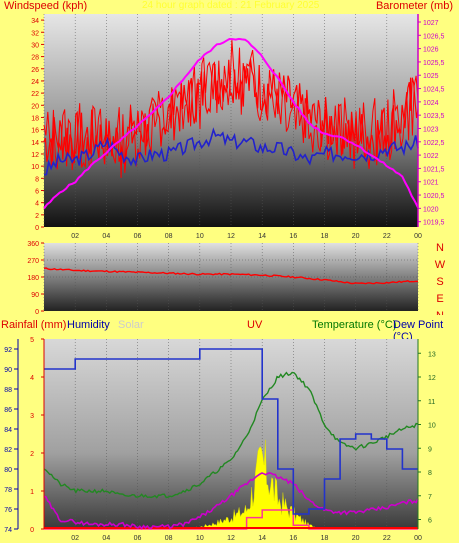 This screenshot has height=543, width=459. What do you see at coordinates (131, 325) in the screenshot?
I see `solar-axis-label: Solar` at bounding box center [131, 325].